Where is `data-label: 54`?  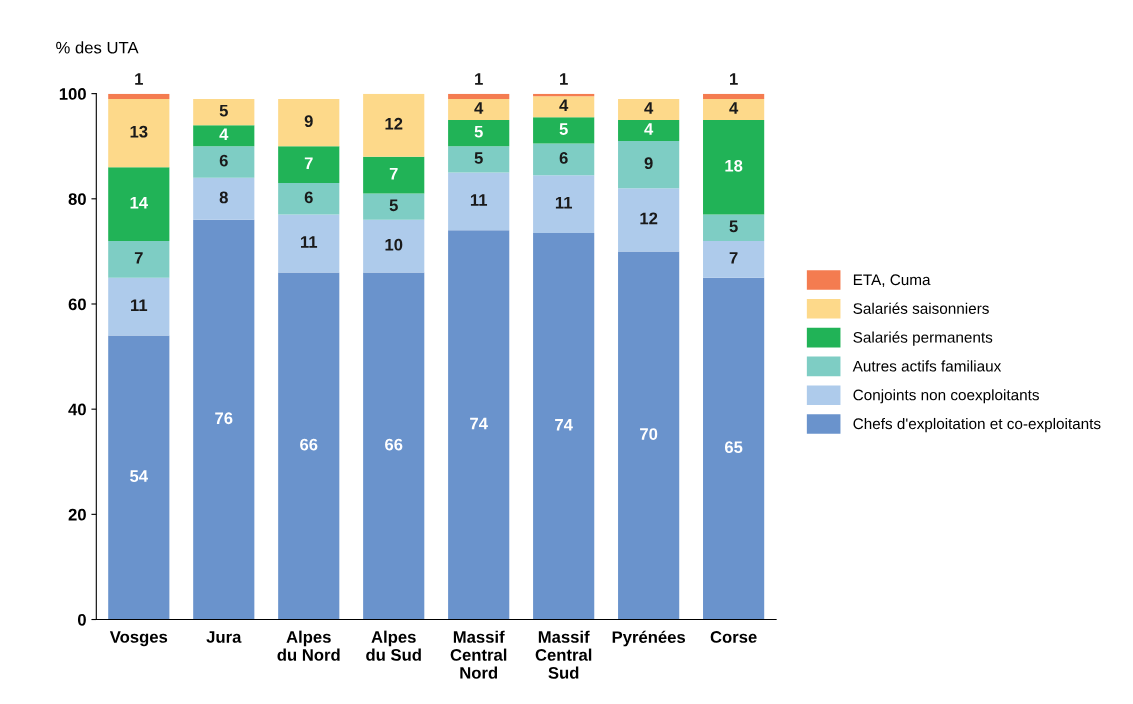
data-label: 54 is located at coordinates (139, 476).